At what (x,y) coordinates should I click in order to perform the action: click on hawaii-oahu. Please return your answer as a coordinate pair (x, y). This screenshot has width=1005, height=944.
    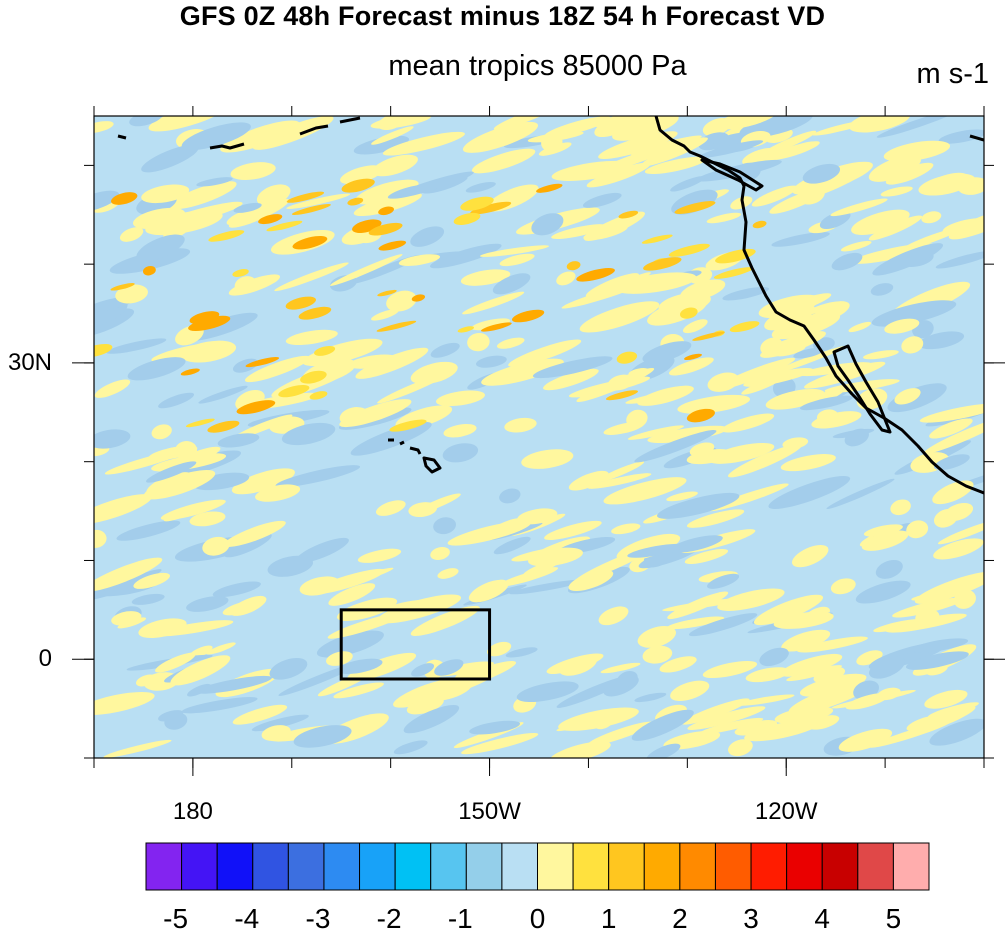
    Looking at the image, I should click on (402, 443).